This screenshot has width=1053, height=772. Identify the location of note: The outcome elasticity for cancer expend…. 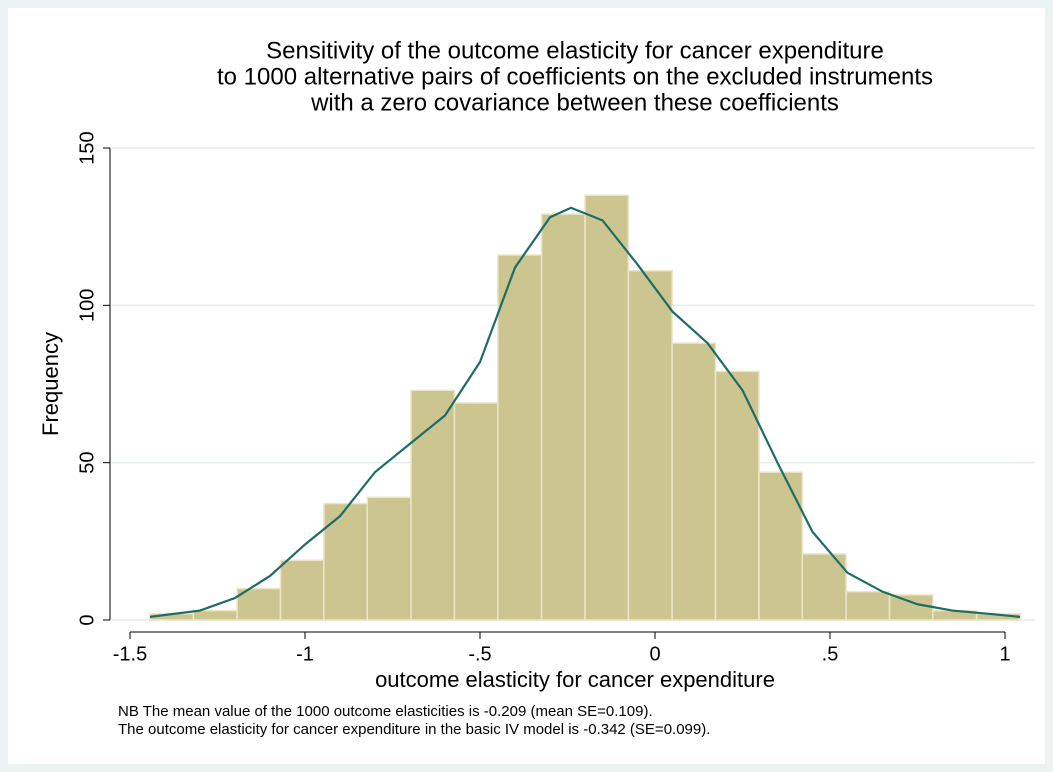
(414, 729).